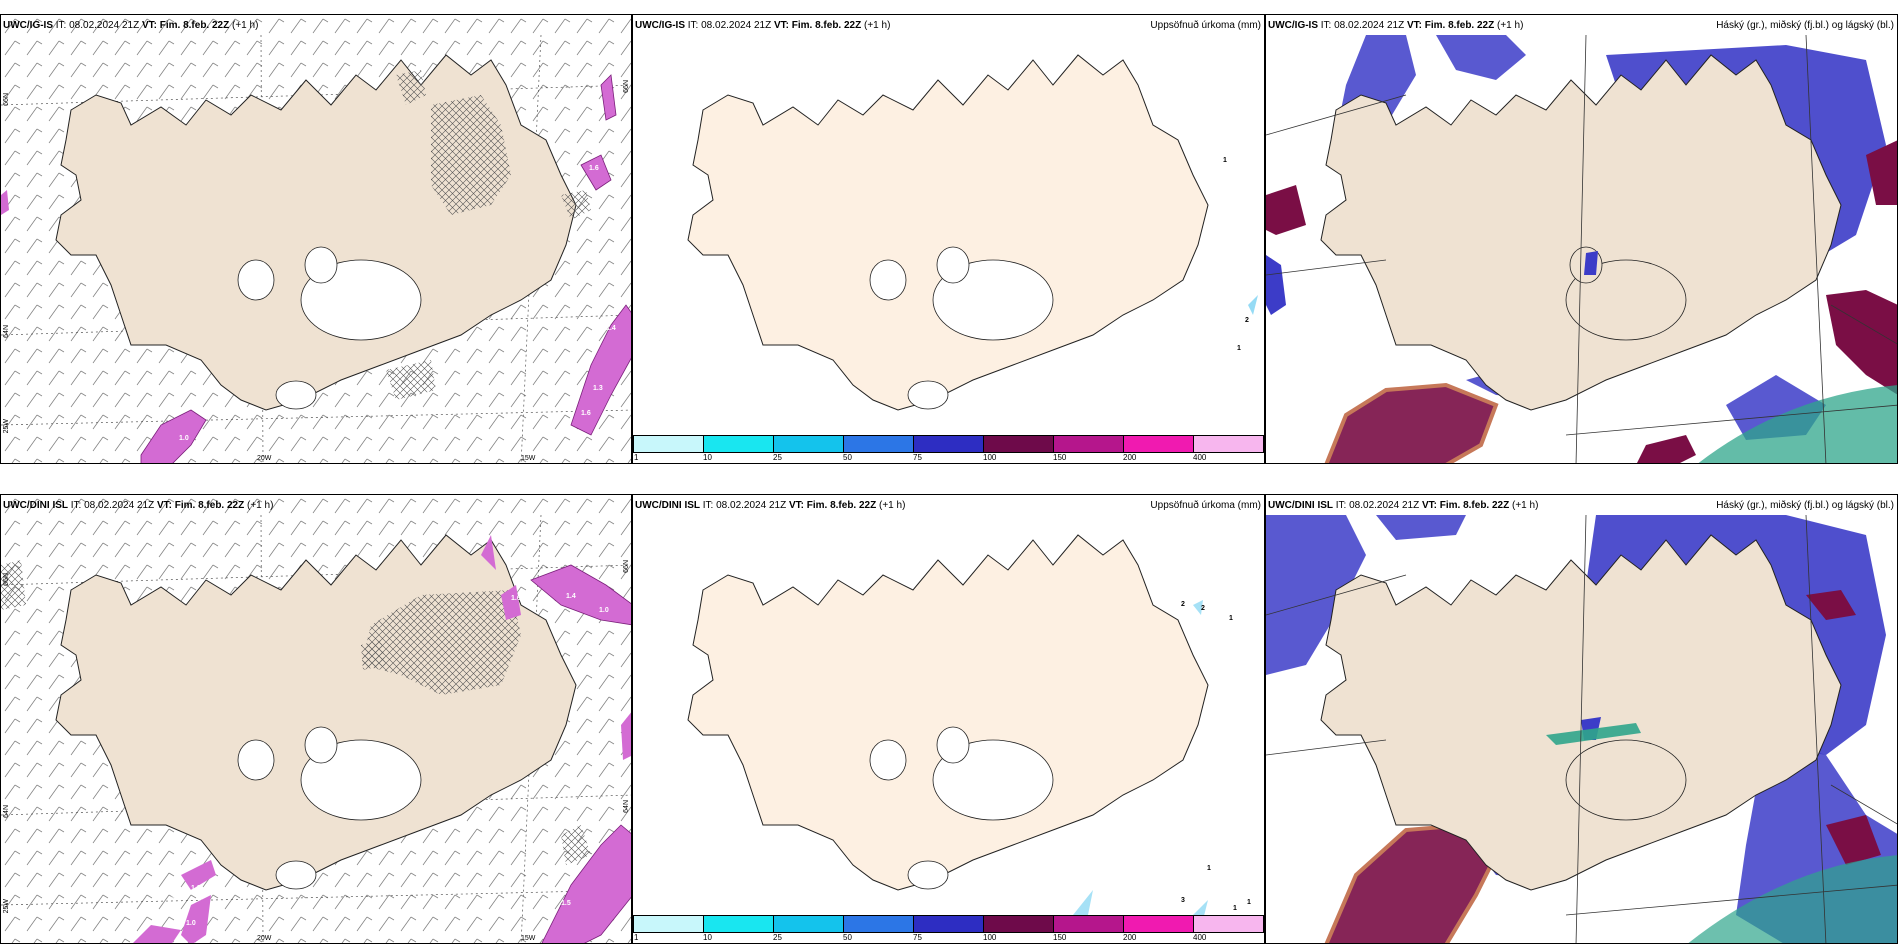 Image resolution: width=1900 pixels, height=950 pixels. Describe the element at coordinates (196, 888) in the screenshot. I see `gust-value: 1.8` at that location.